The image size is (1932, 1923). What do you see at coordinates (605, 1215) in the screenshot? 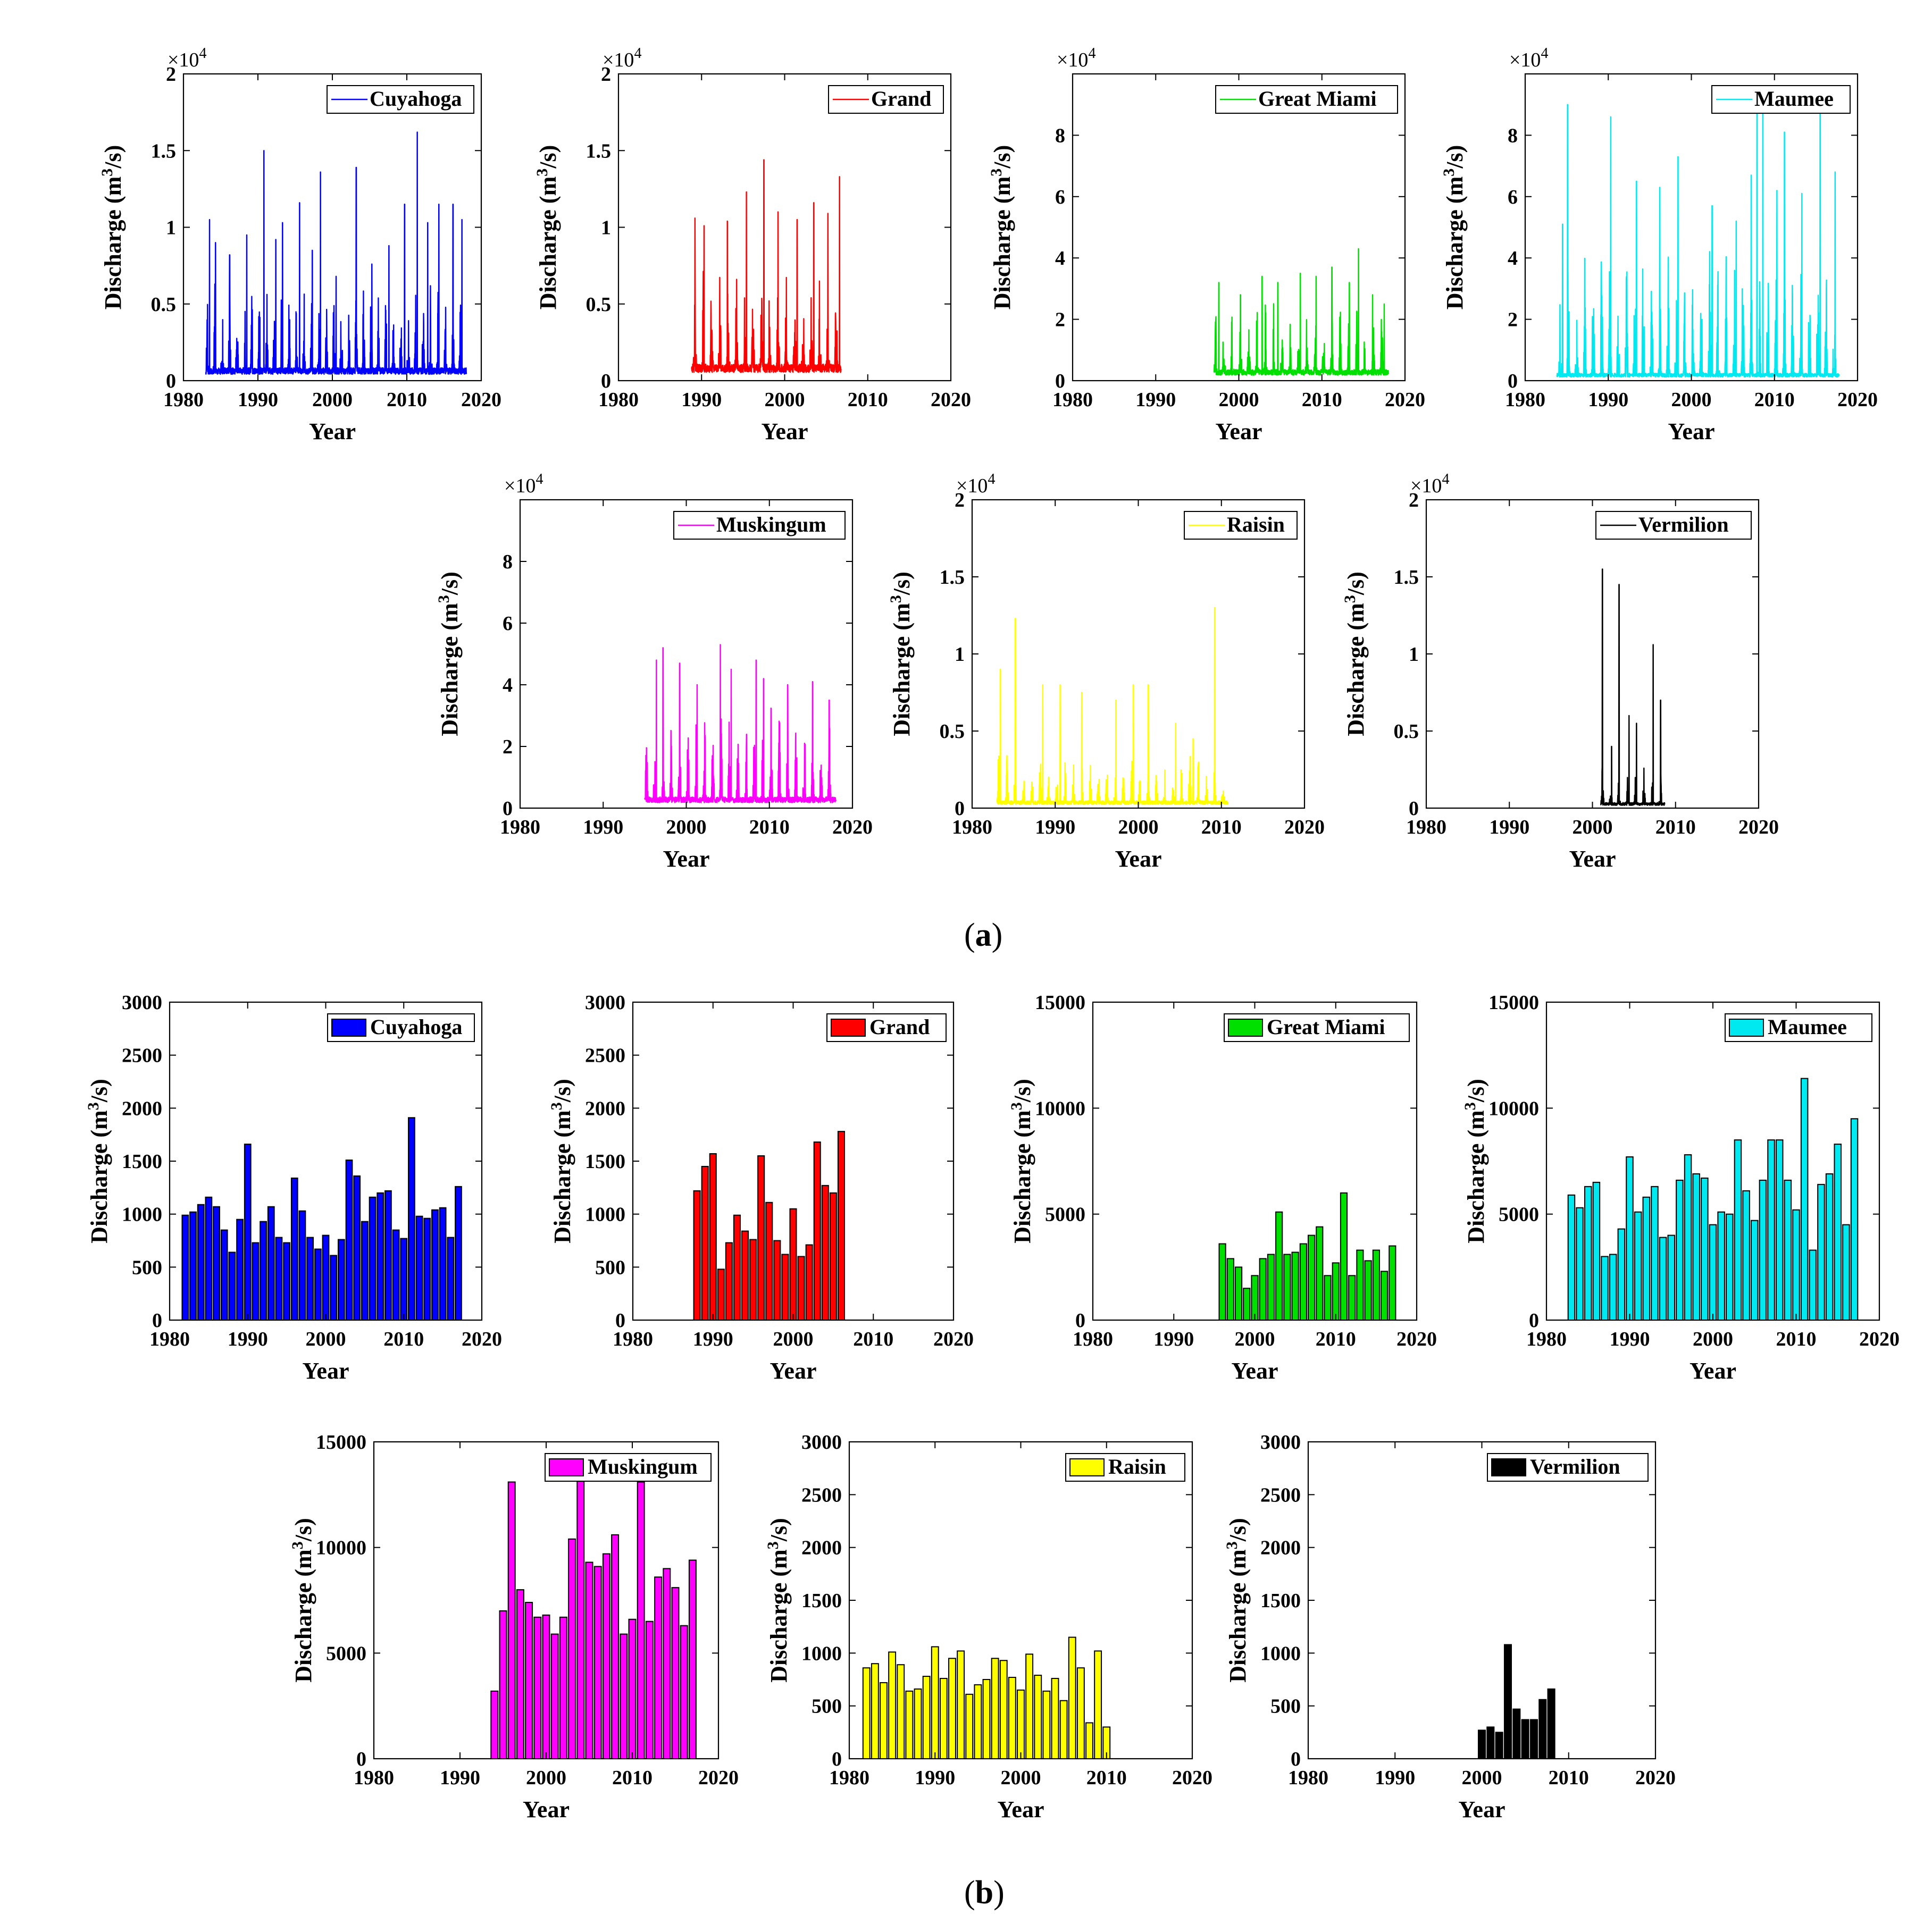
I see `y-tick-label: 1000` at bounding box center [605, 1215].